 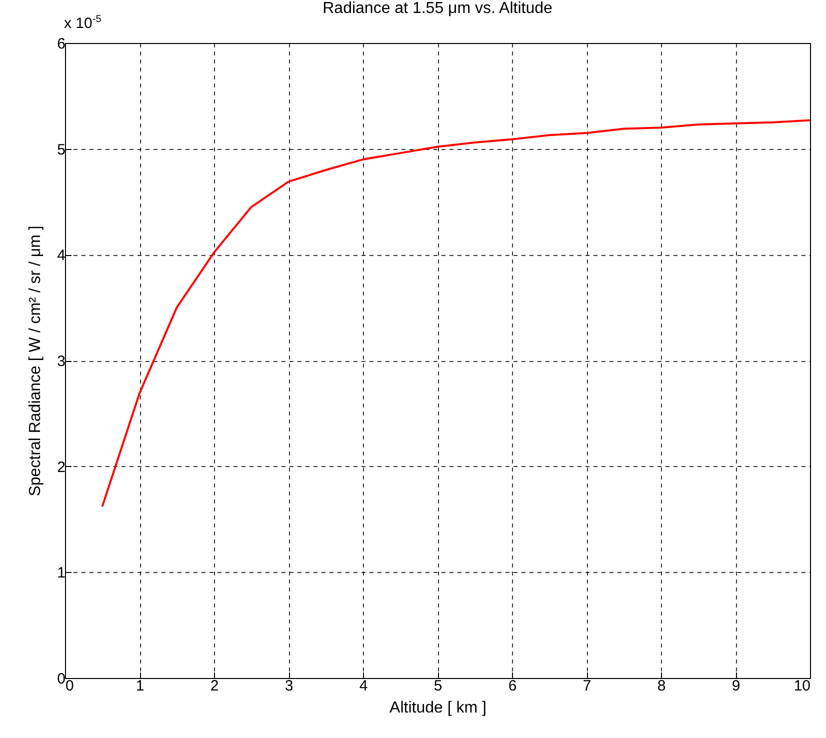 What do you see at coordinates (363, 686) in the screenshot?
I see `x-tick-label: 4` at bounding box center [363, 686].